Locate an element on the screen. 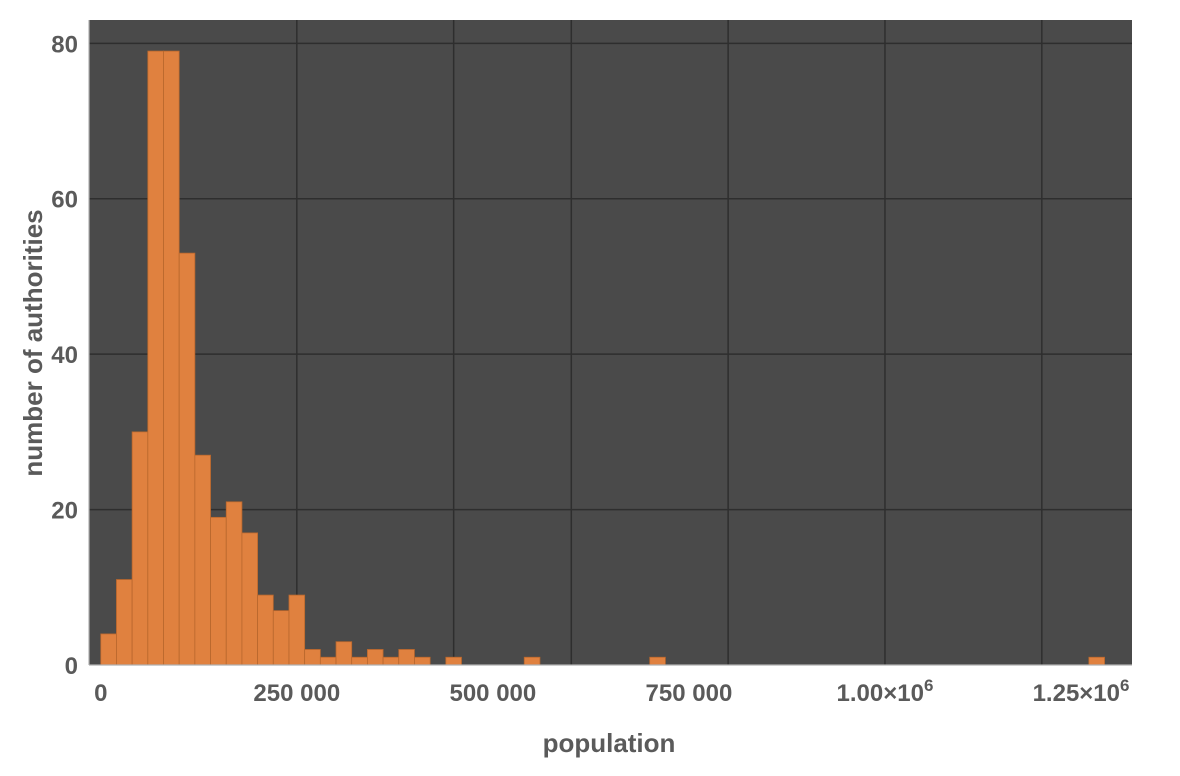 The image size is (1180, 776). y-tick-label: 0 is located at coordinates (71, 666).